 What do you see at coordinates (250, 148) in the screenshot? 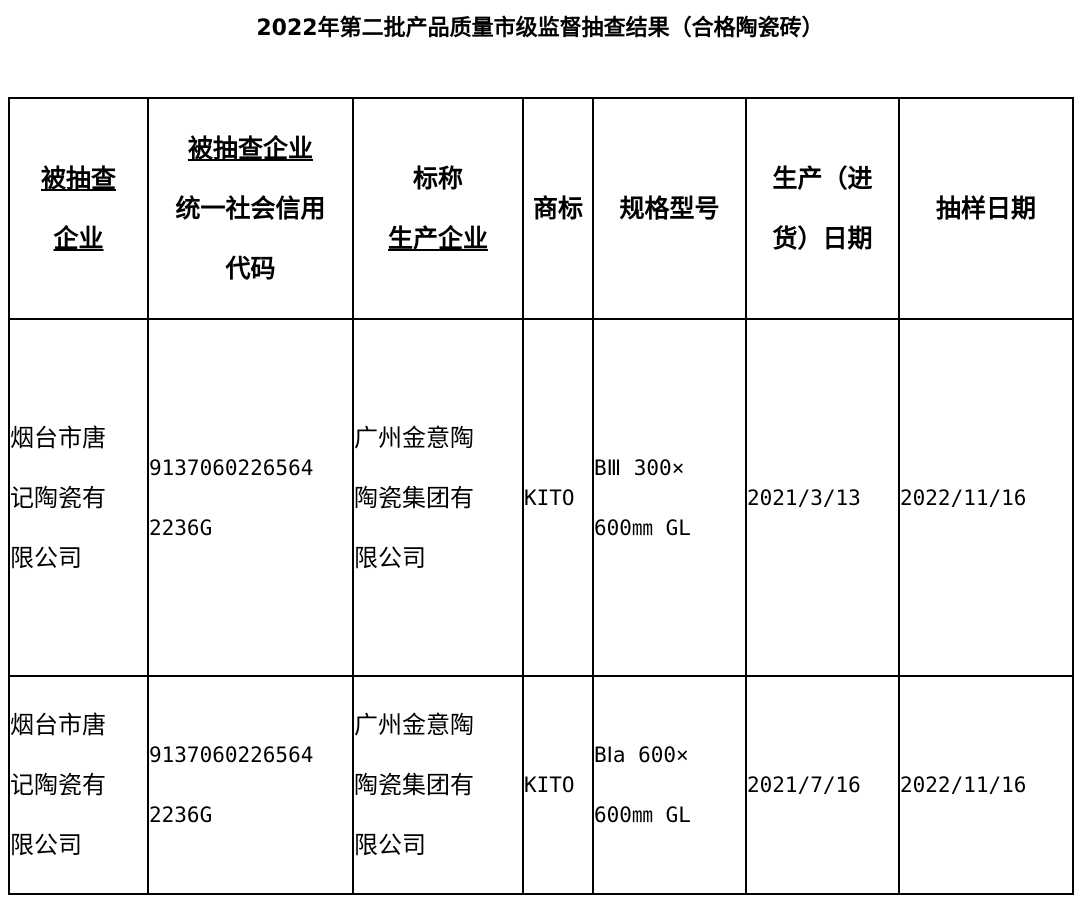
I see `header-text: 被抽查企业` at bounding box center [250, 148].